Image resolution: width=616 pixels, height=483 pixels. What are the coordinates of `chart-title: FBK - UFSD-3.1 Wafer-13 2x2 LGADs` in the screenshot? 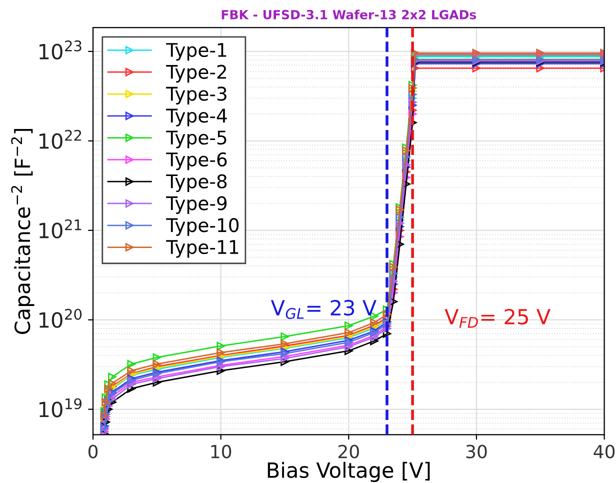 It's located at (349, 15).